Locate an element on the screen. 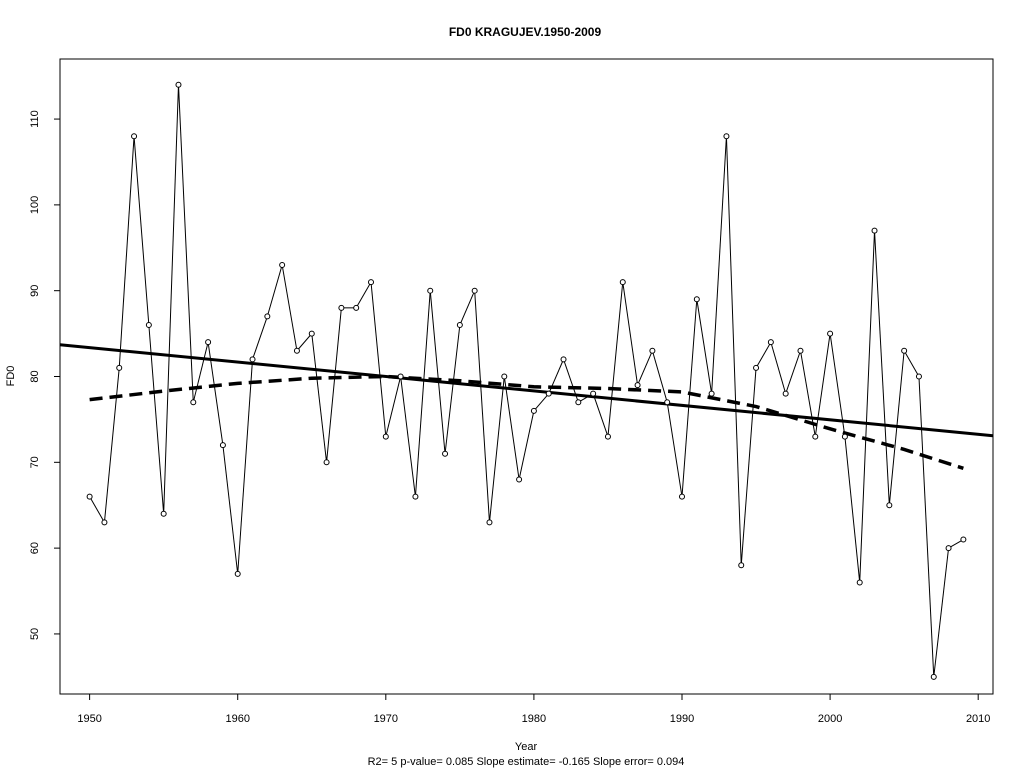 The height and width of the screenshot is (768, 1024). x-tick-label: 1980 is located at coordinates (534, 719).